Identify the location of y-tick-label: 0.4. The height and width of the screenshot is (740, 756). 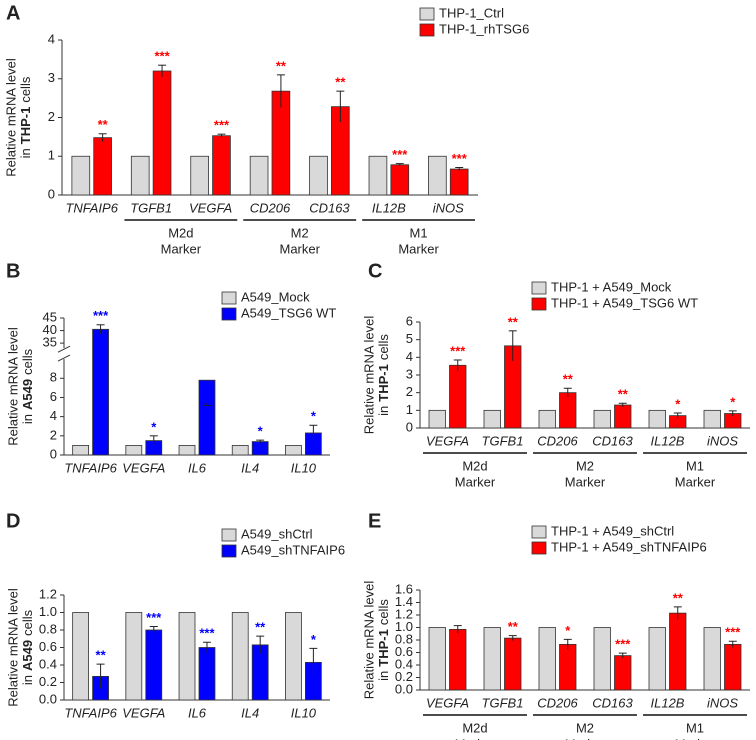
(48, 663).